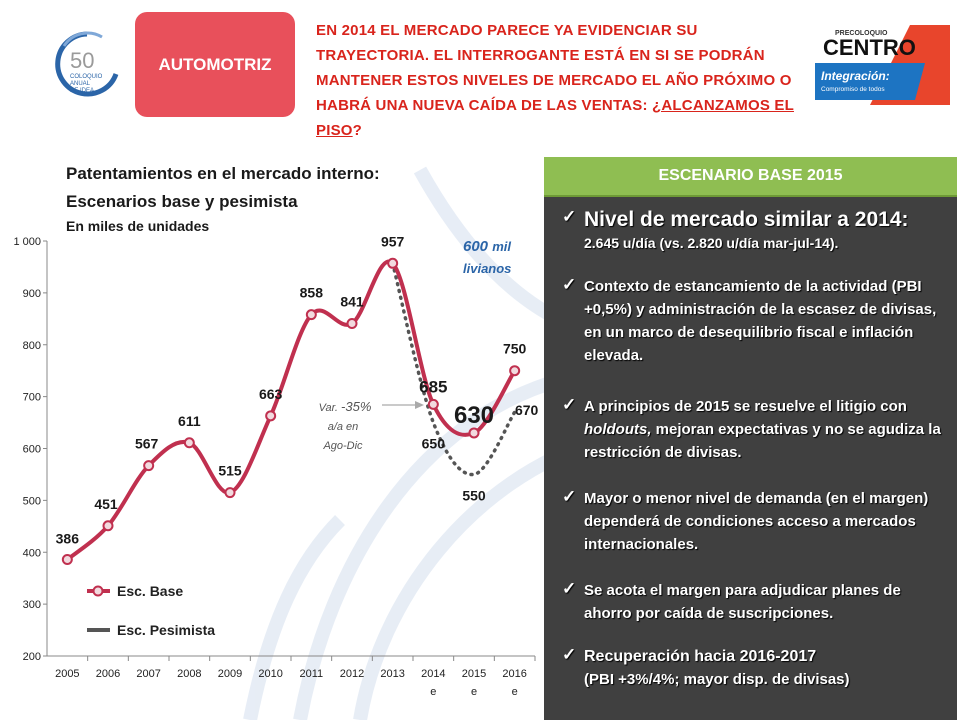 The image size is (960, 720). What do you see at coordinates (746, 219) in the screenshot?
I see `bullet-1-main: Nivel de mercado similar a 2014:` at bounding box center [746, 219].